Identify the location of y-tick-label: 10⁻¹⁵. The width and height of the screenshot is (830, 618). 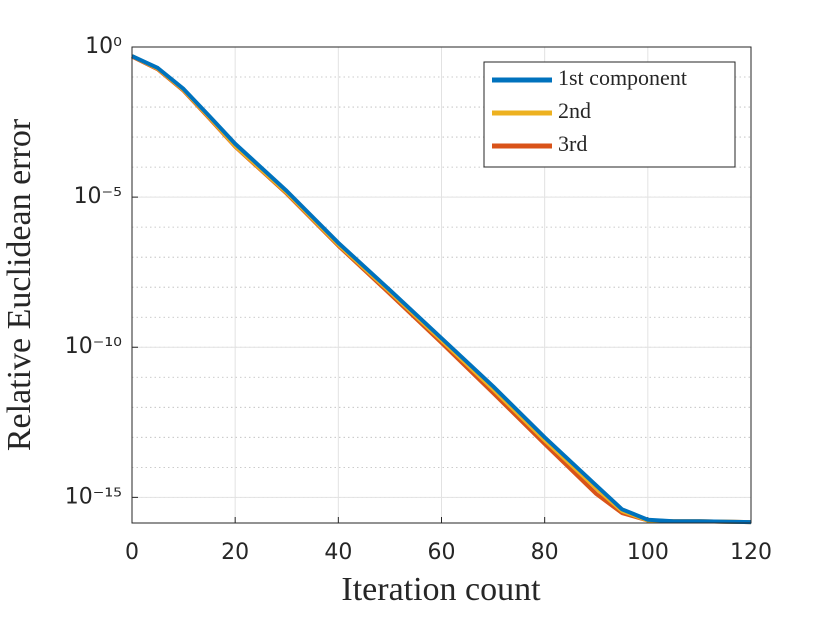
(93, 496).